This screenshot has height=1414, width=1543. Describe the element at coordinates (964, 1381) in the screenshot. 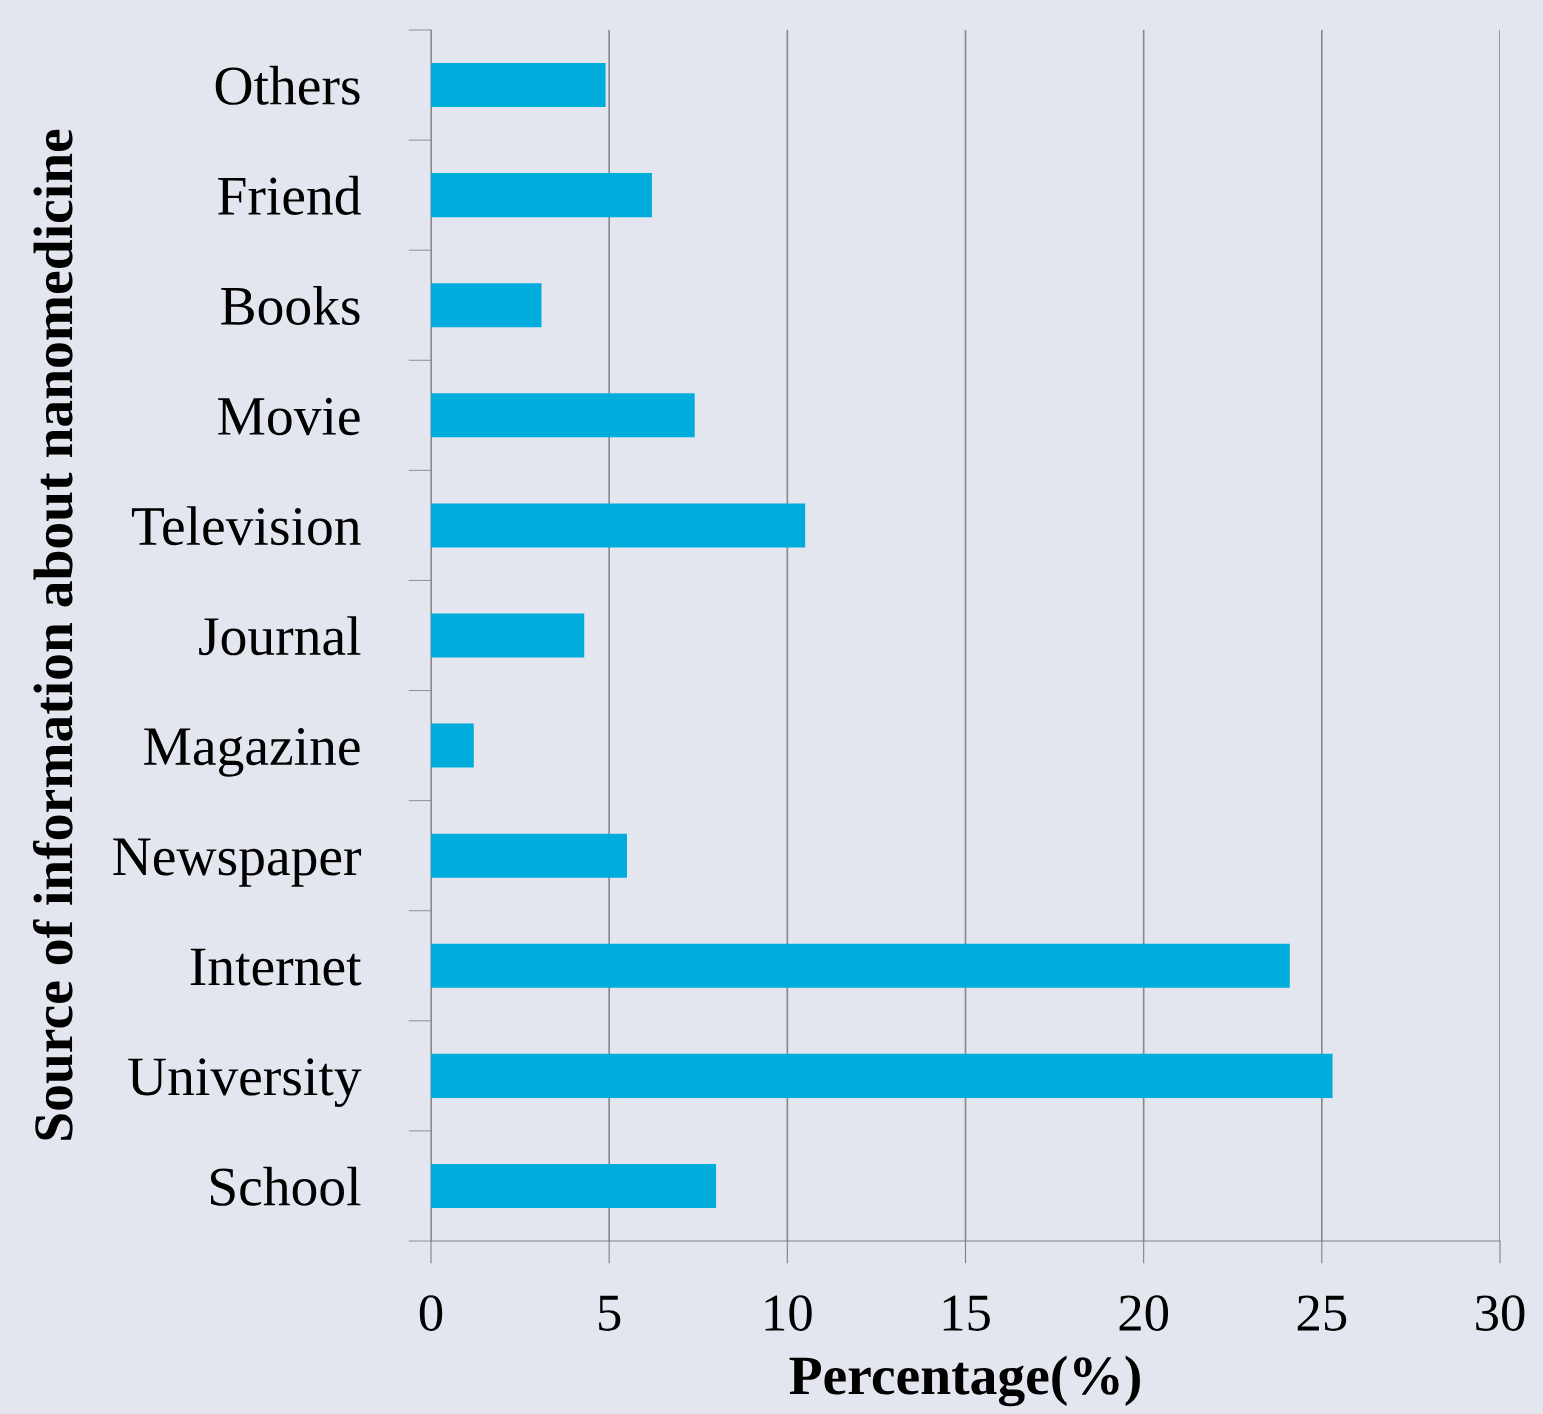

I see `x-axis-title: Percentage(%)` at that location.